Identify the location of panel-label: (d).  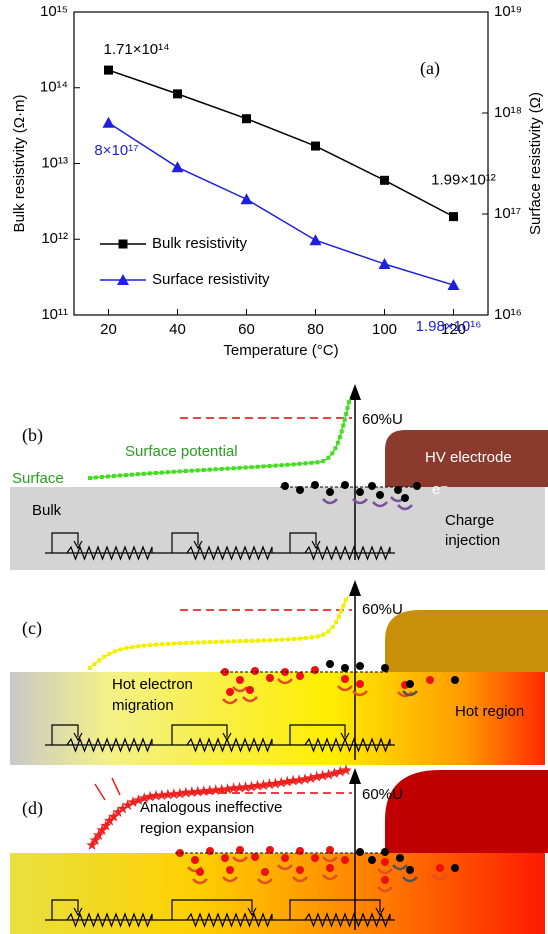
(32, 808).